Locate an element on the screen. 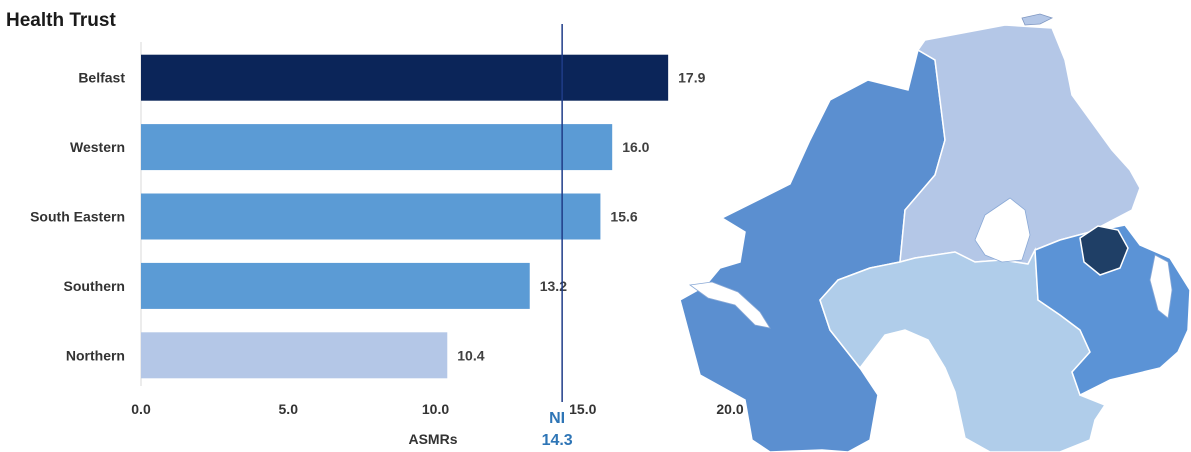 This screenshot has height=452, width=1191. reference-line-name: NI is located at coordinates (557, 418).